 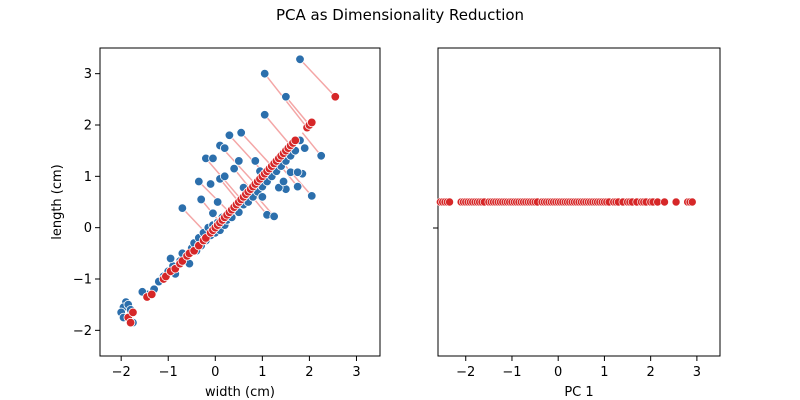 I want to click on y-tick-label: −2, so click(x=82, y=331).